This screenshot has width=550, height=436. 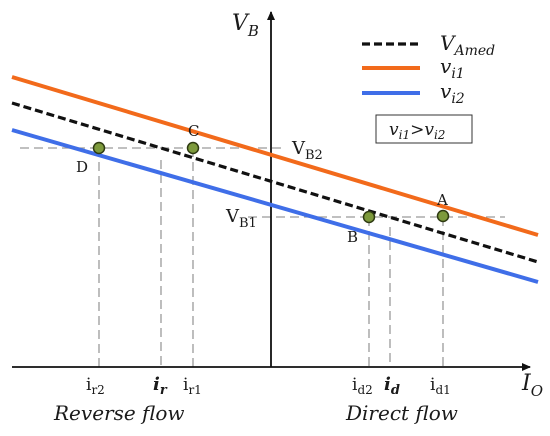 I want to click on point-d-label: D, so click(x=82, y=167).